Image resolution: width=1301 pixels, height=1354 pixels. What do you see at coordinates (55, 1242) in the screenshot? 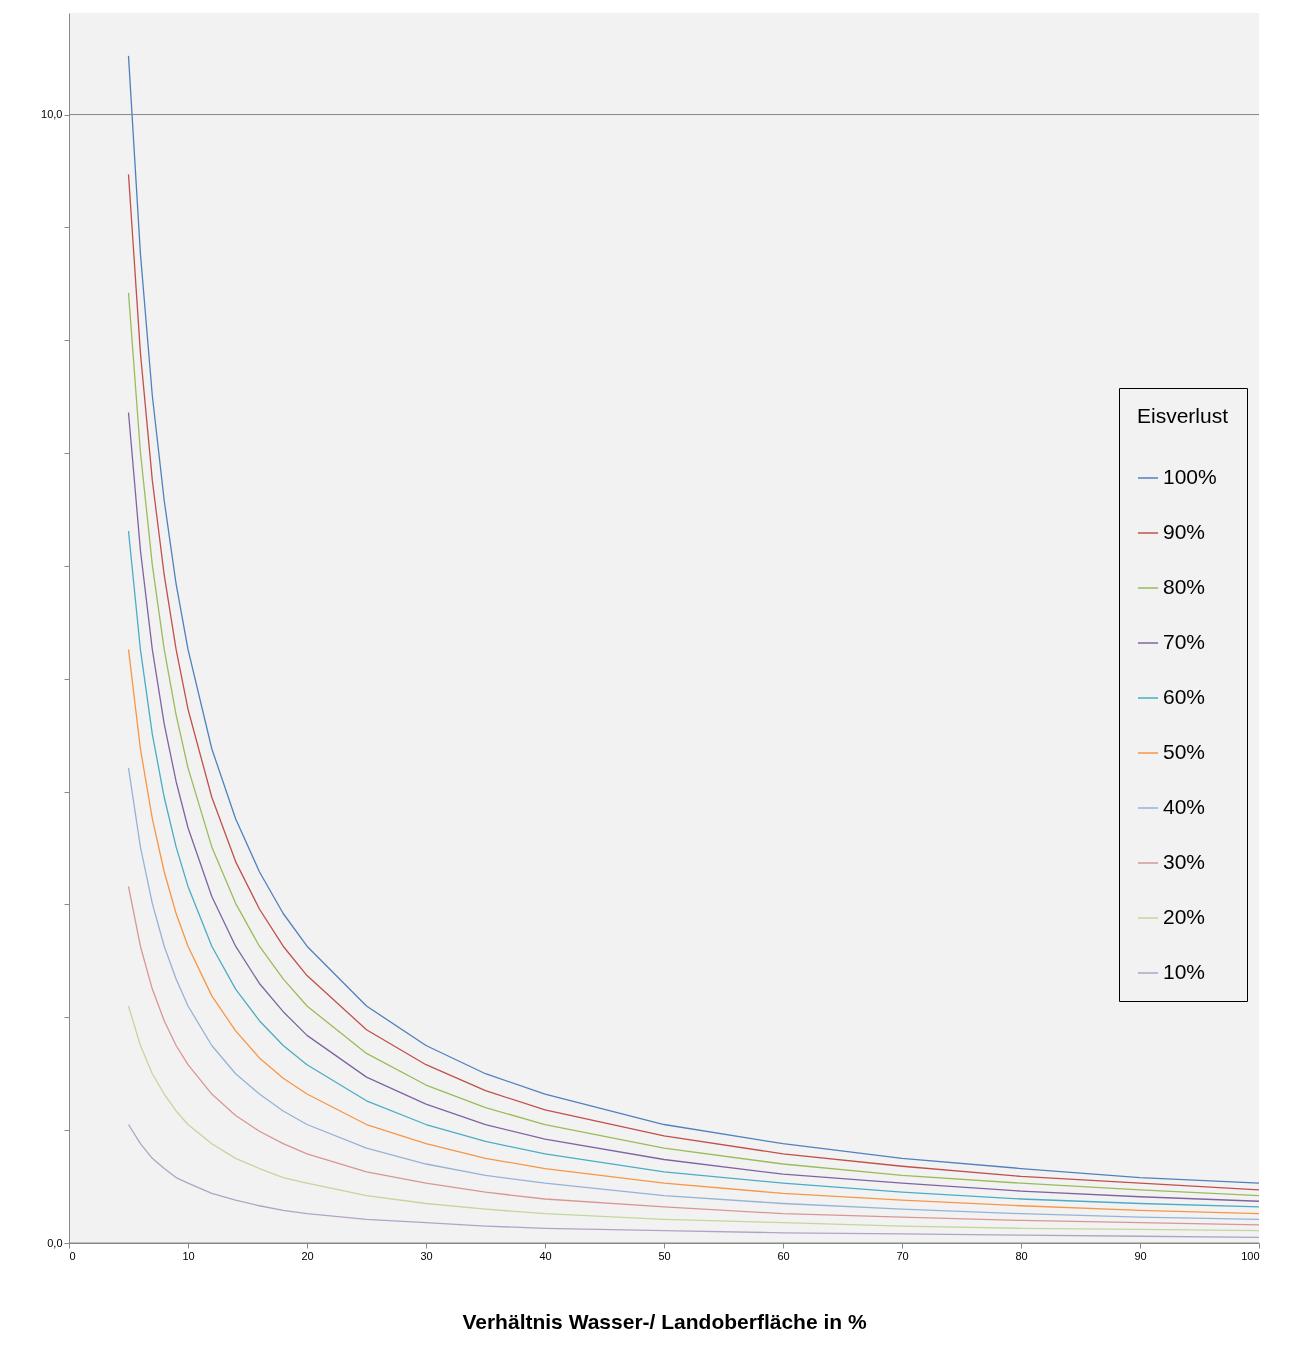
I see `y-tick-label: 0,0` at bounding box center [55, 1242].